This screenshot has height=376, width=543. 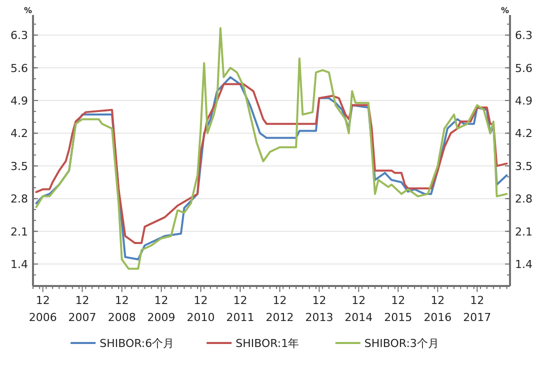 I want to click on legend-label: SHIBOR:6个月, so click(x=137, y=343).